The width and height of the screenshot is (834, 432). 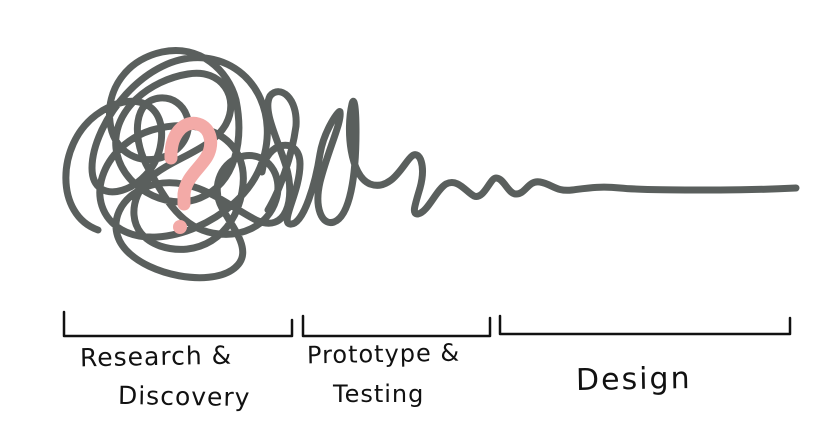 What do you see at coordinates (180, 227) in the screenshot?
I see `question-mark-dot` at bounding box center [180, 227].